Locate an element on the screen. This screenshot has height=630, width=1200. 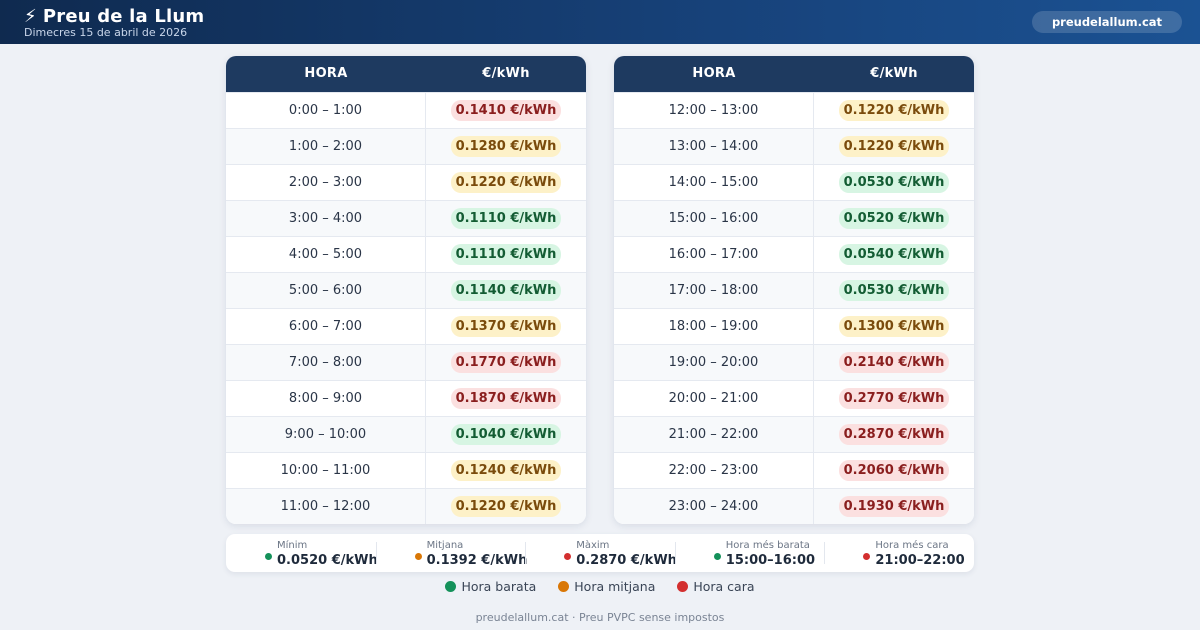
stat-most-expensive-hour: Hora més cara 21:00–22:00 is located at coordinates (899, 553).